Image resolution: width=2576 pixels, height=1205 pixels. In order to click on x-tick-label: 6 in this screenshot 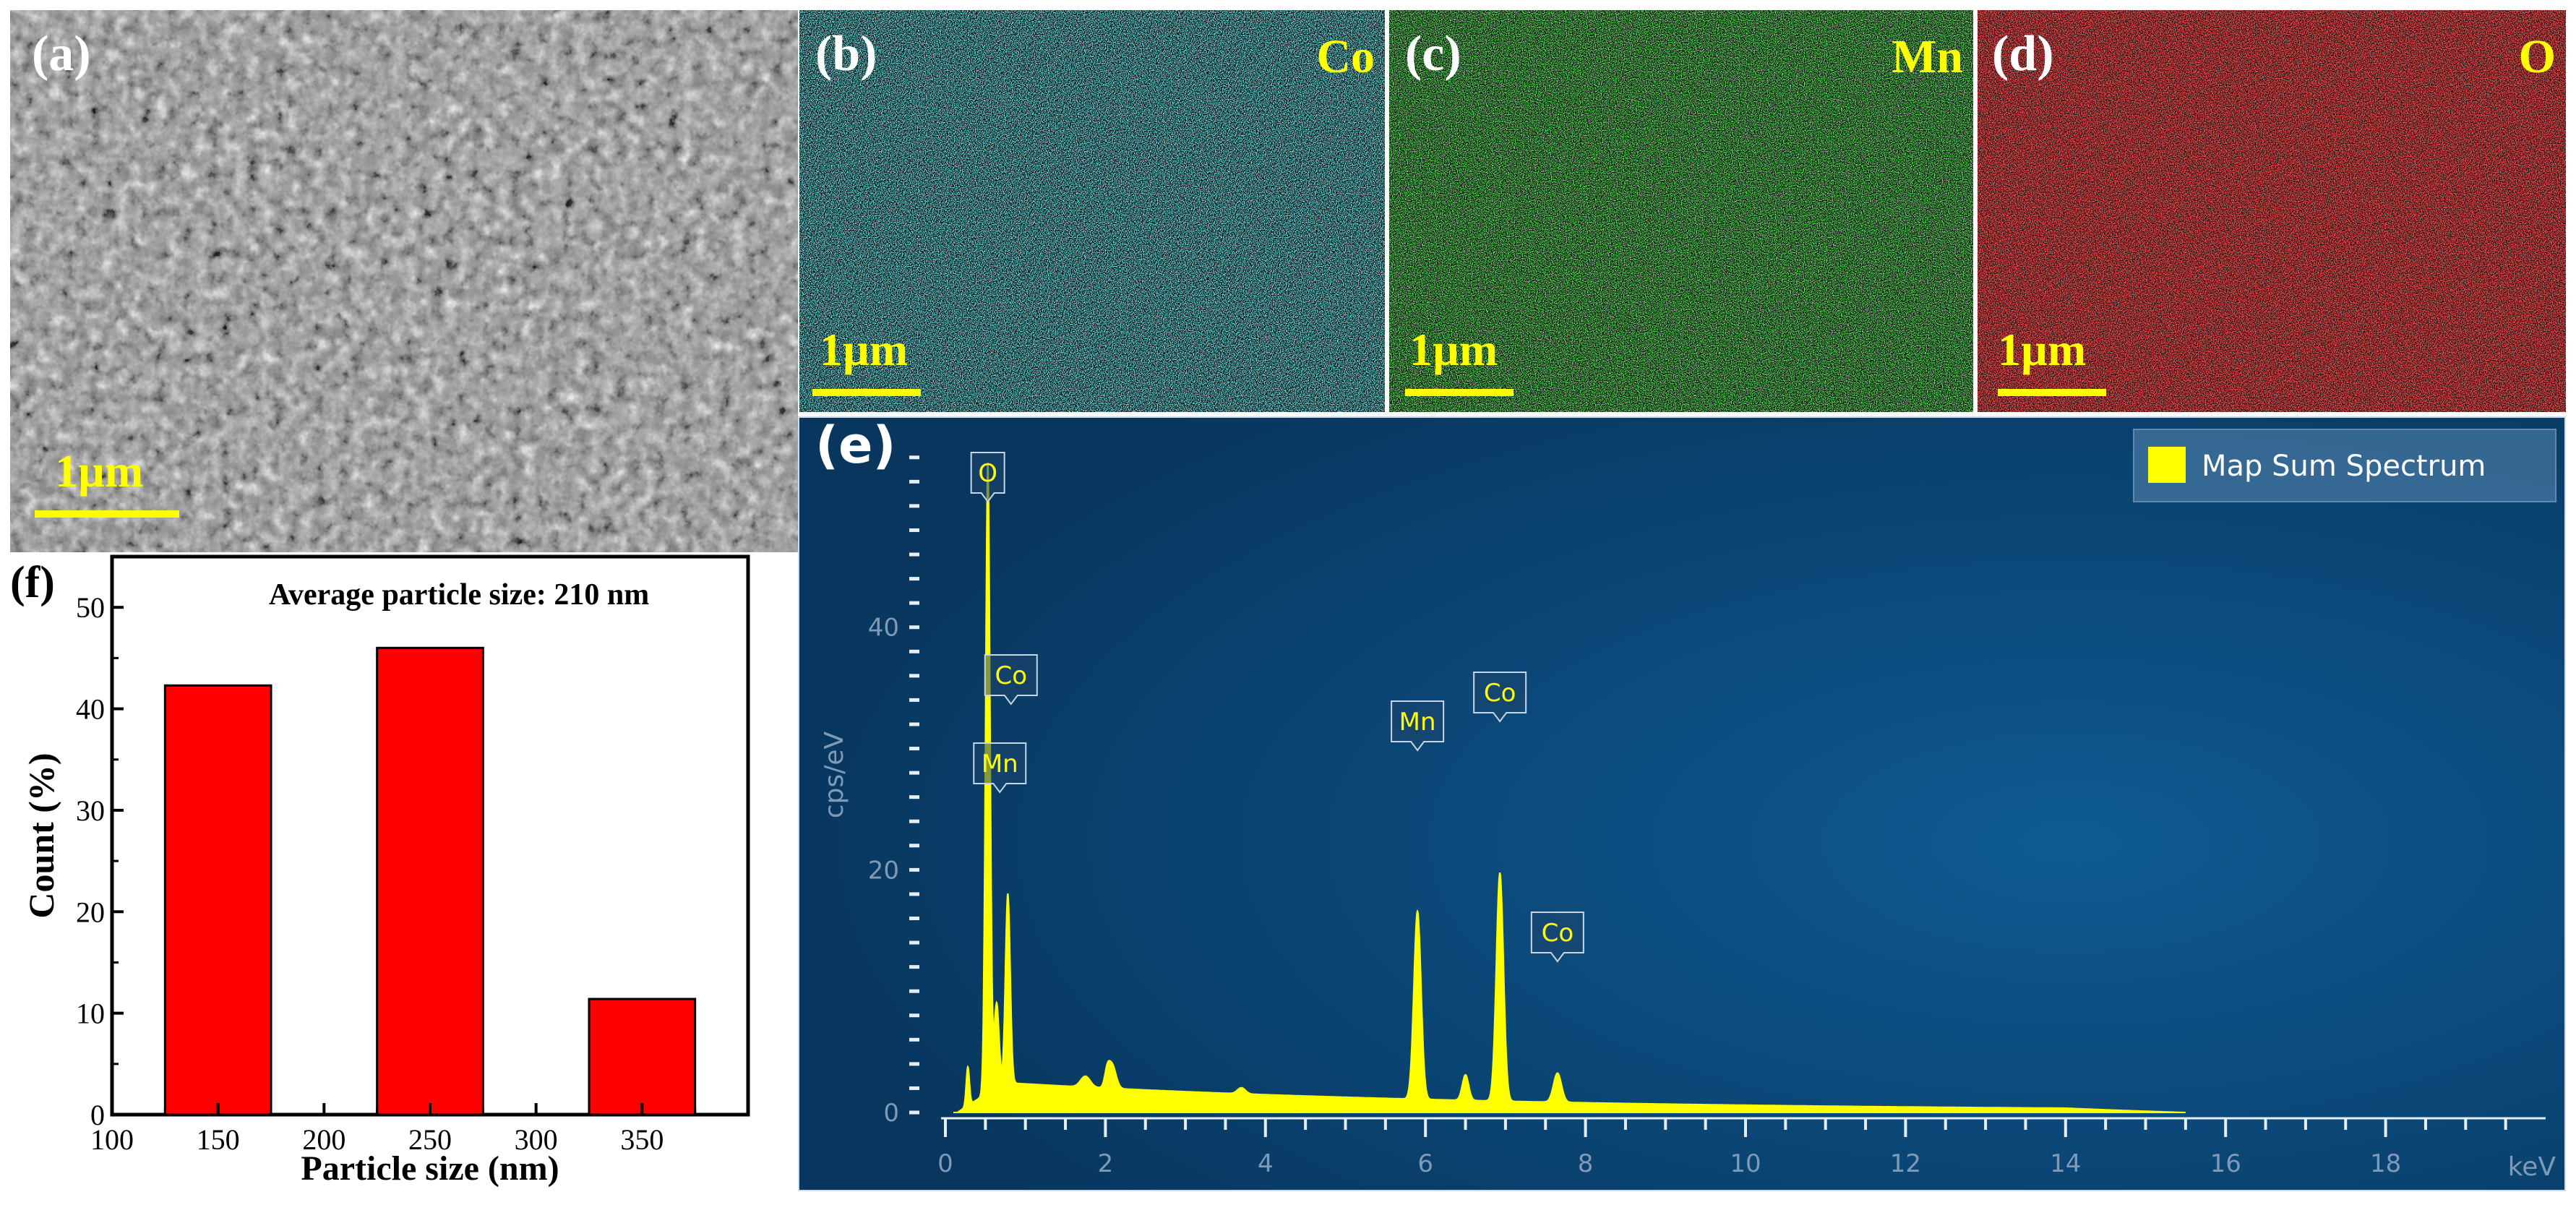, I will do `click(1425, 1163)`.